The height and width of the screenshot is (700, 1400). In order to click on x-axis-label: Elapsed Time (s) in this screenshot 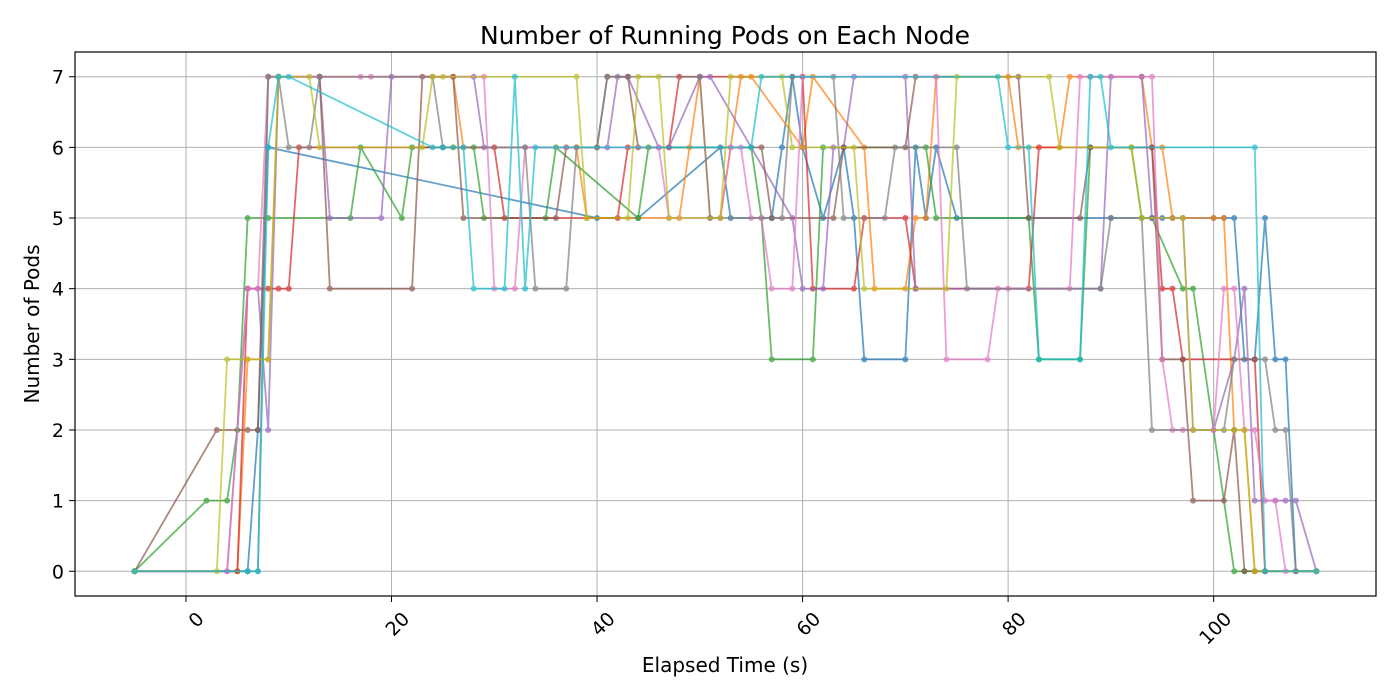, I will do `click(725, 665)`.